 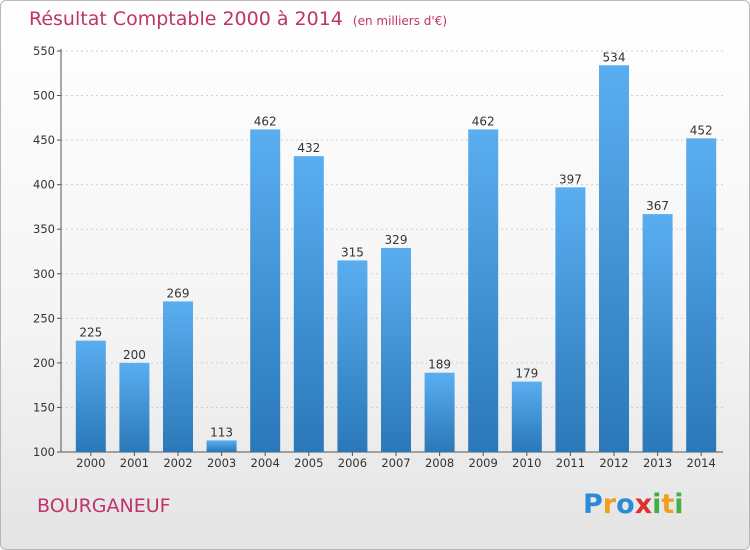 I want to click on logo-letter: t, so click(x=668, y=504).